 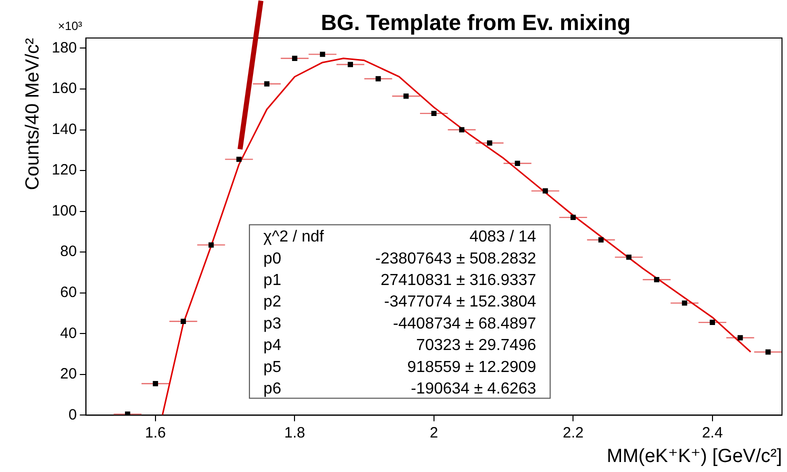 I want to click on annotation: 70323 ± 29.7496, so click(x=476, y=345).